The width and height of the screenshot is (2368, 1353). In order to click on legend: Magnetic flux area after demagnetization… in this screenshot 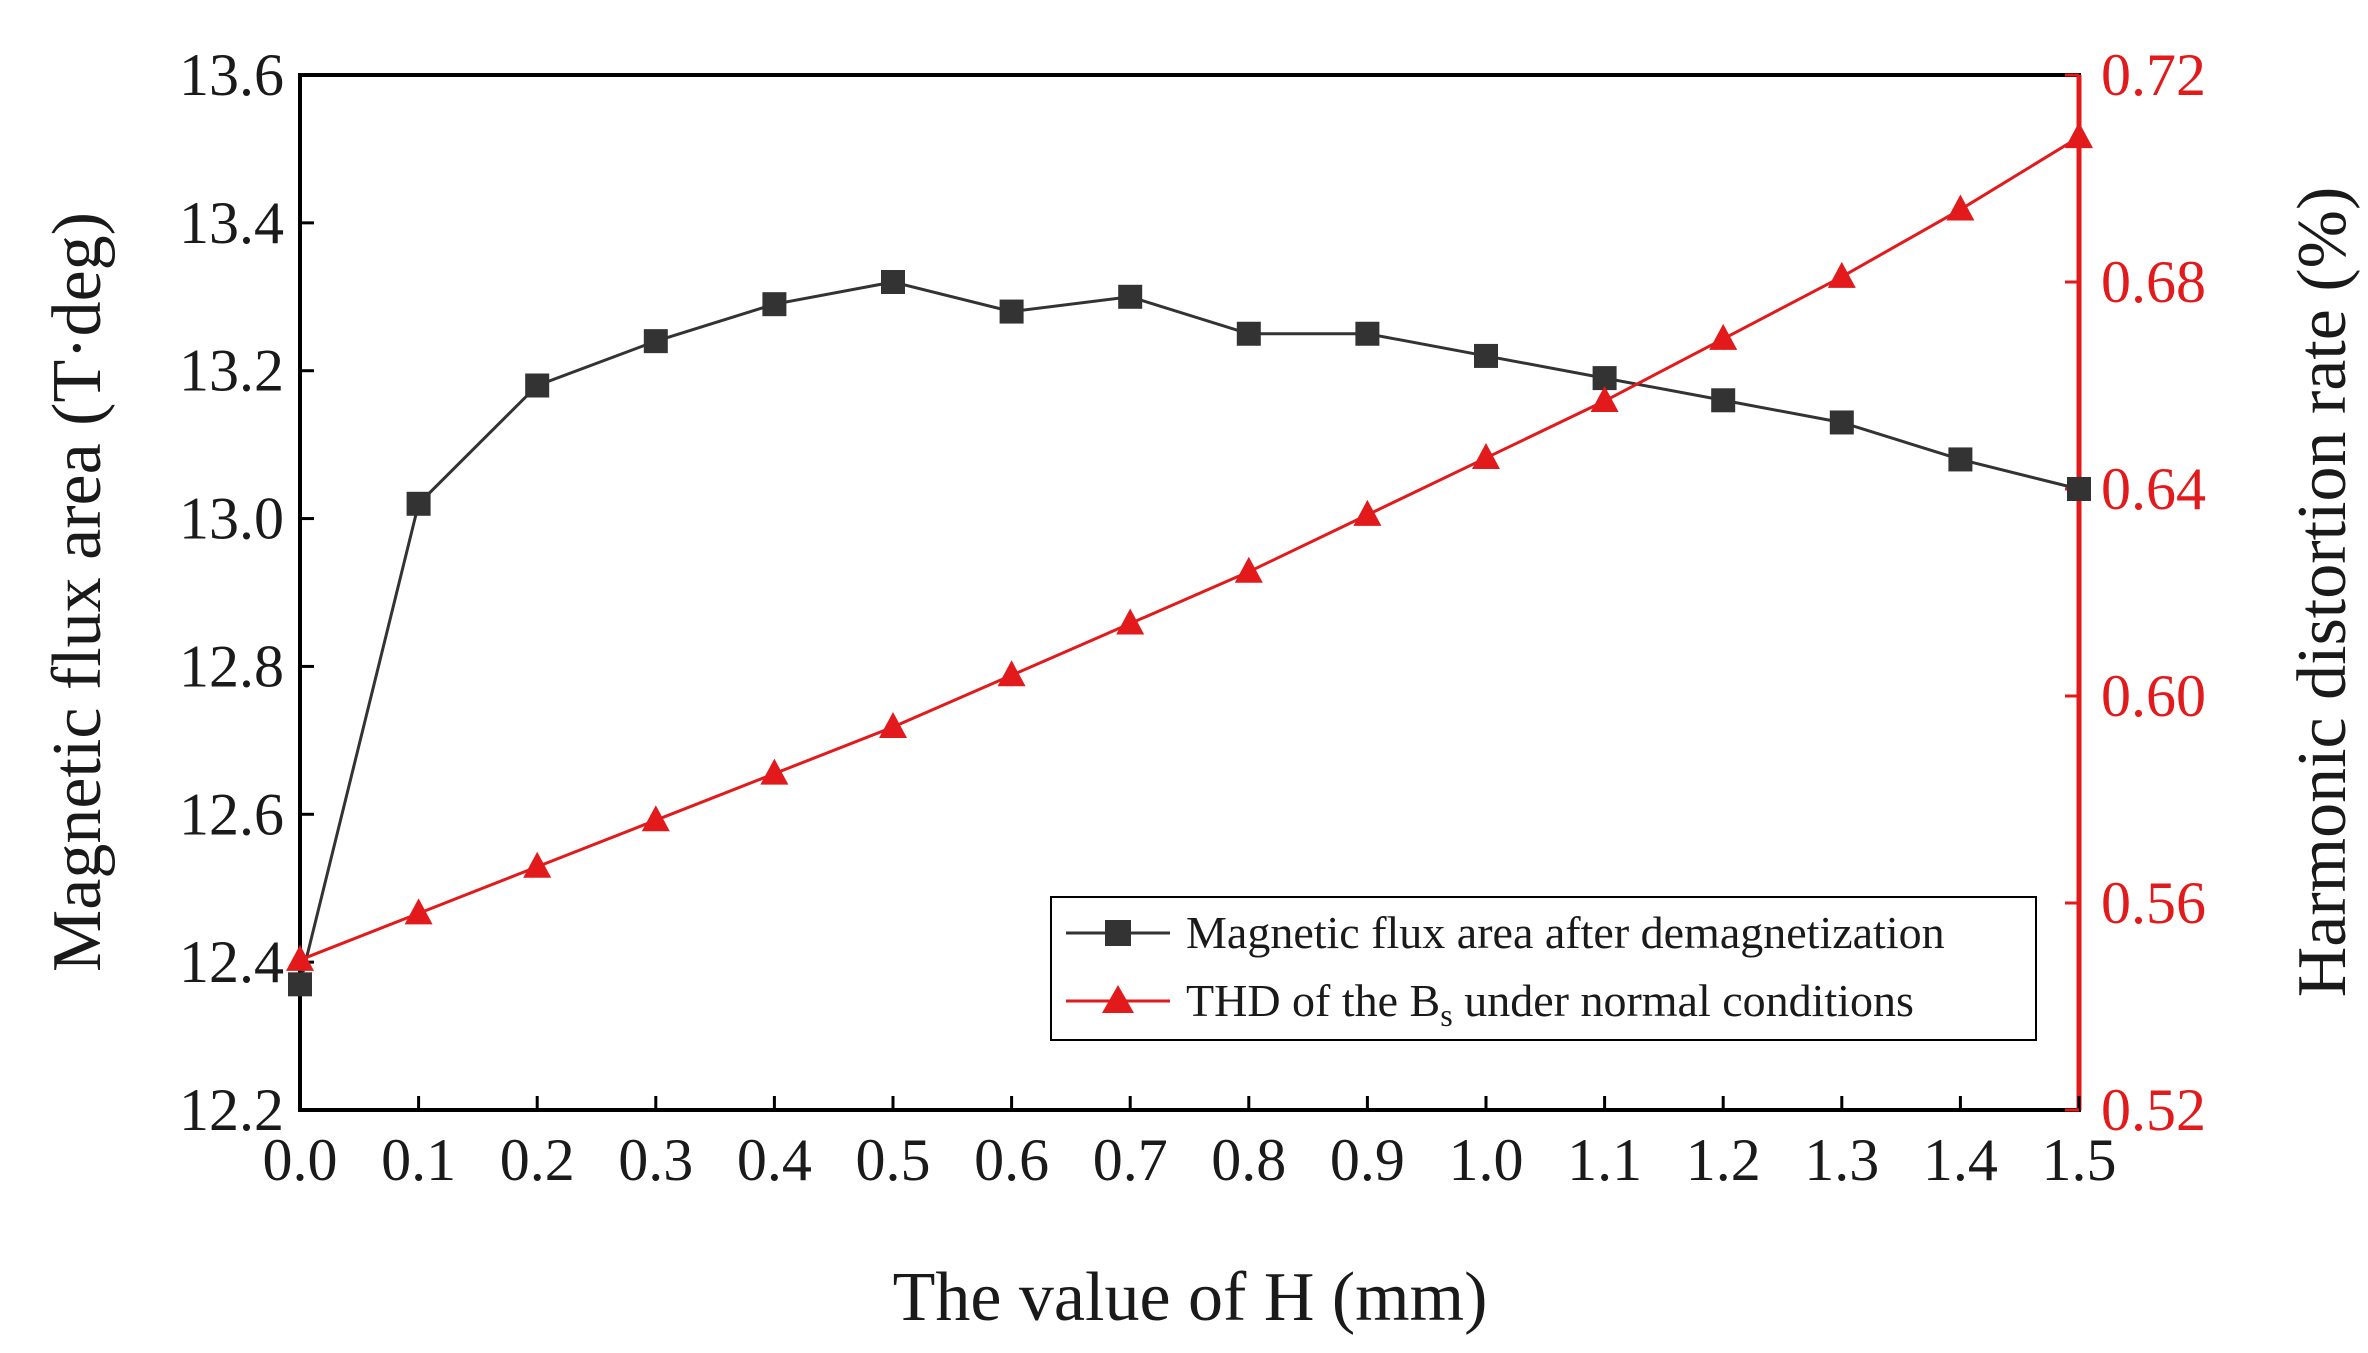, I will do `click(1543, 968)`.